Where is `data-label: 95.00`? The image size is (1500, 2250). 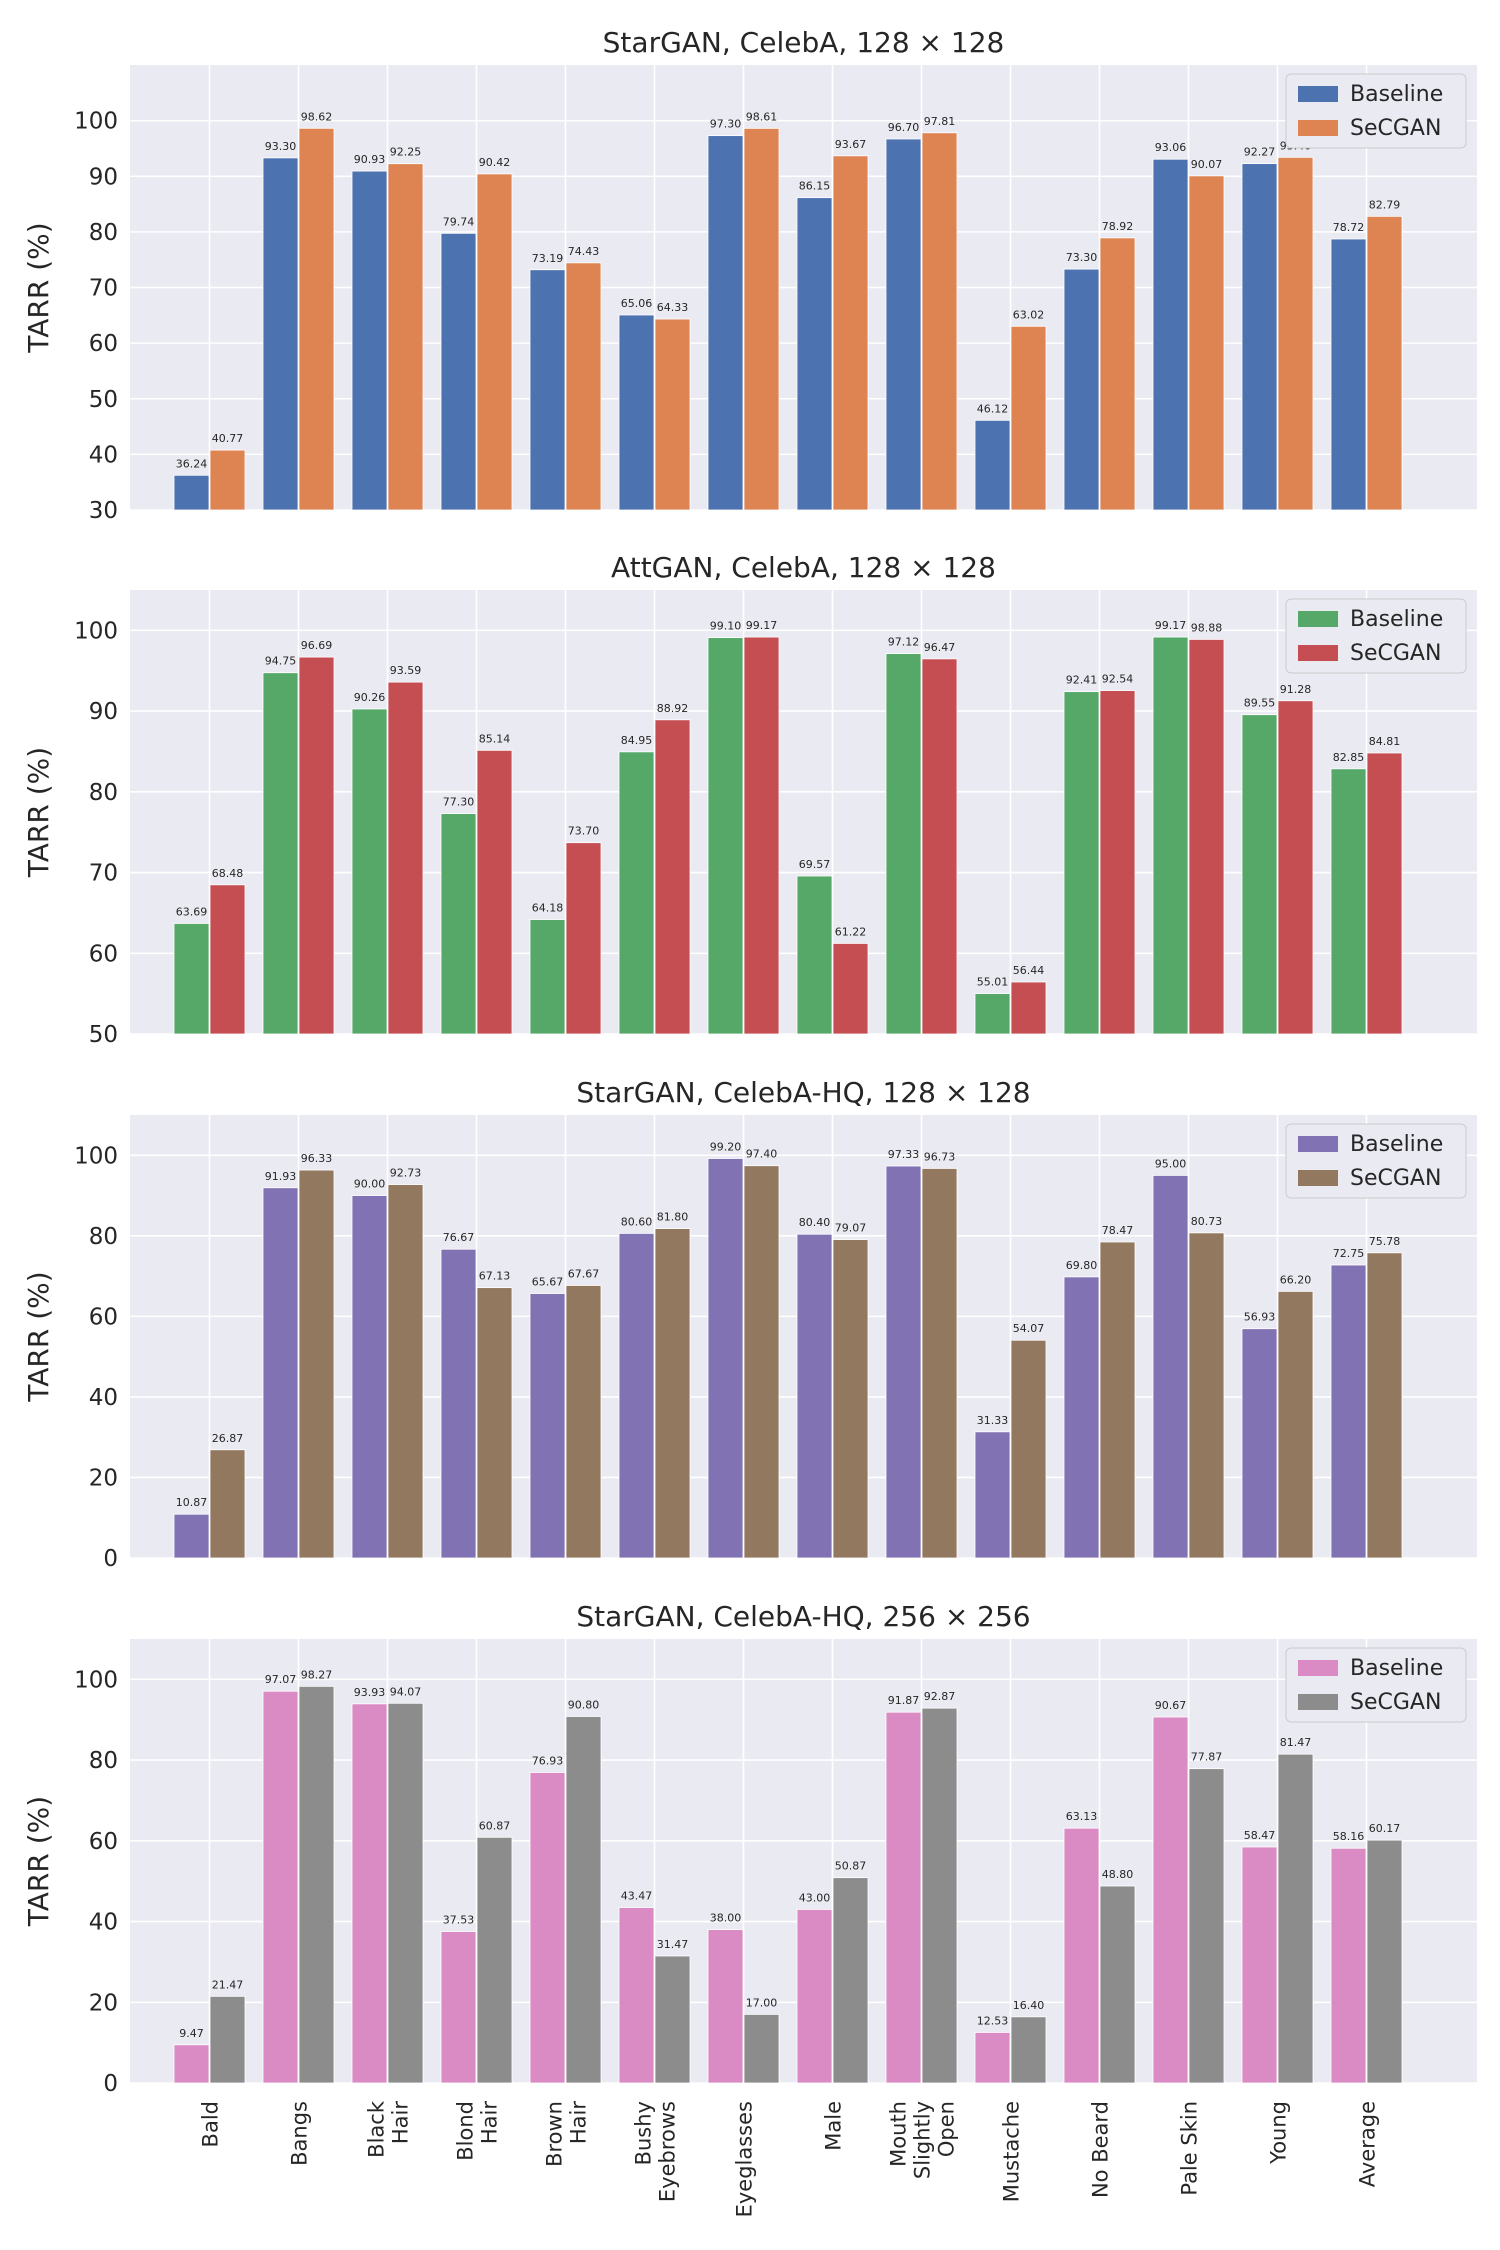
data-label: 95.00 is located at coordinates (1171, 1163).